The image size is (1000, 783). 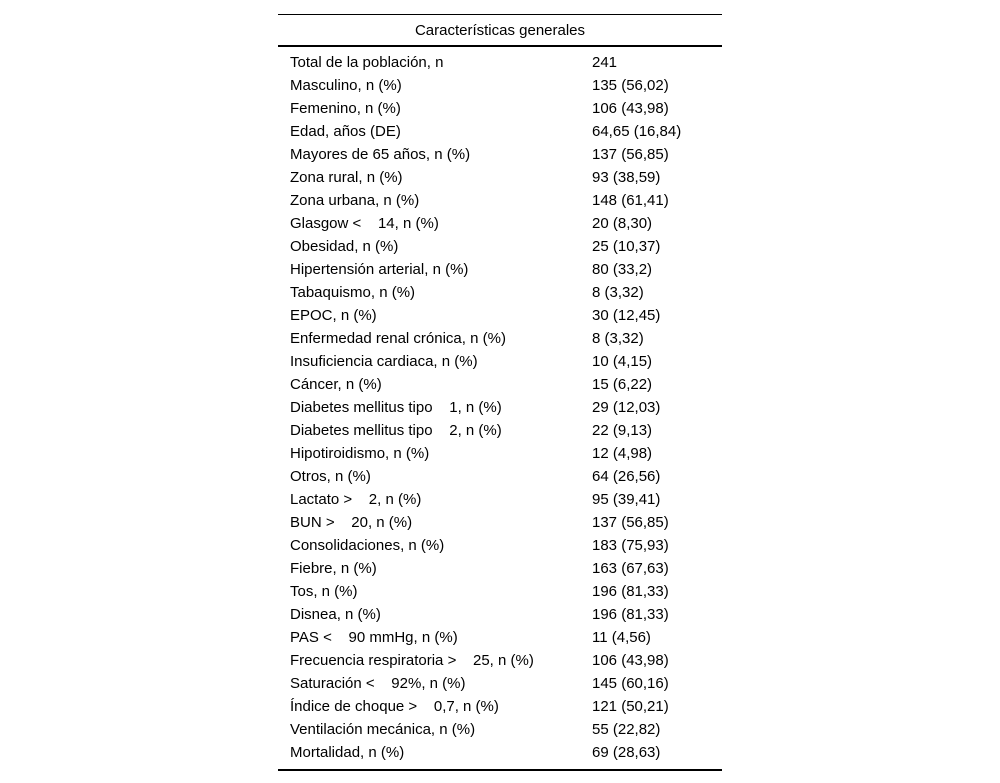 I want to click on row-label: PAS < 90 mmHg, n (%), so click(x=374, y=637).